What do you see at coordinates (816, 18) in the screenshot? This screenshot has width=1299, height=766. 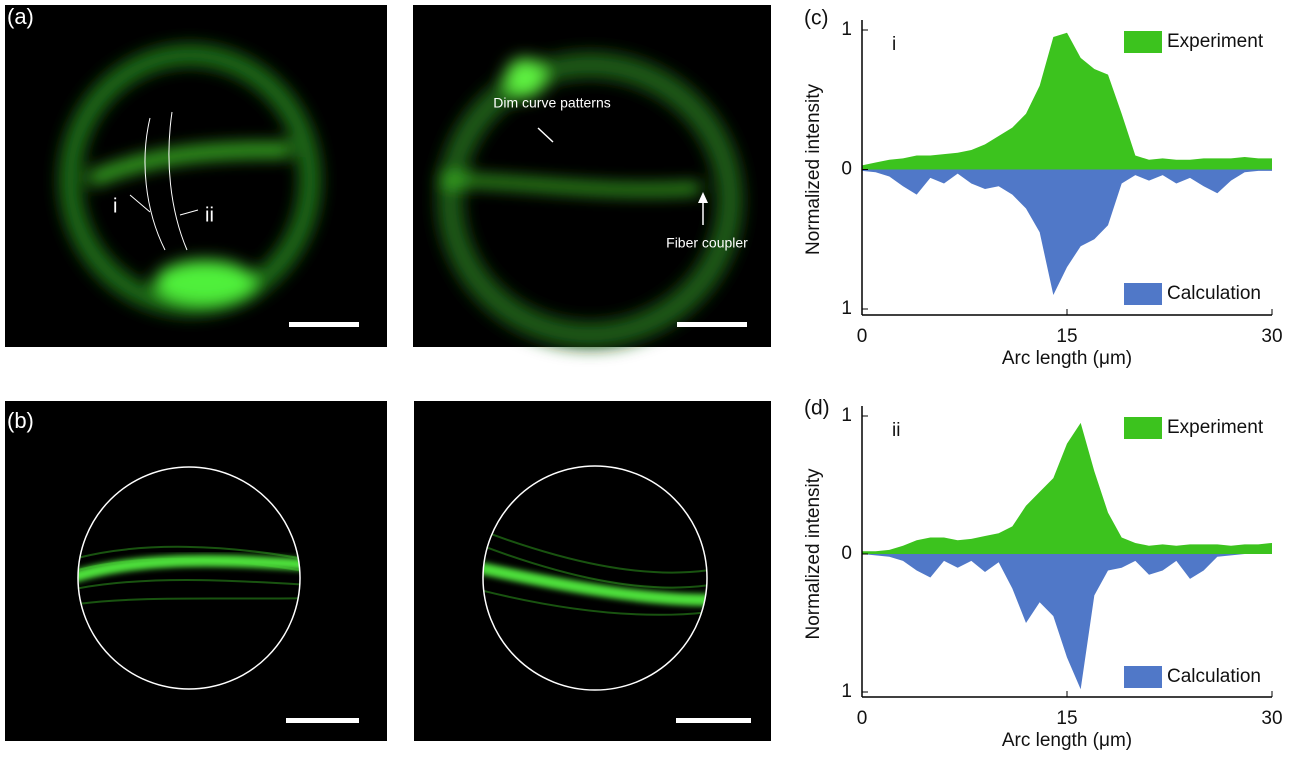 I see `panel-label: (c)` at bounding box center [816, 18].